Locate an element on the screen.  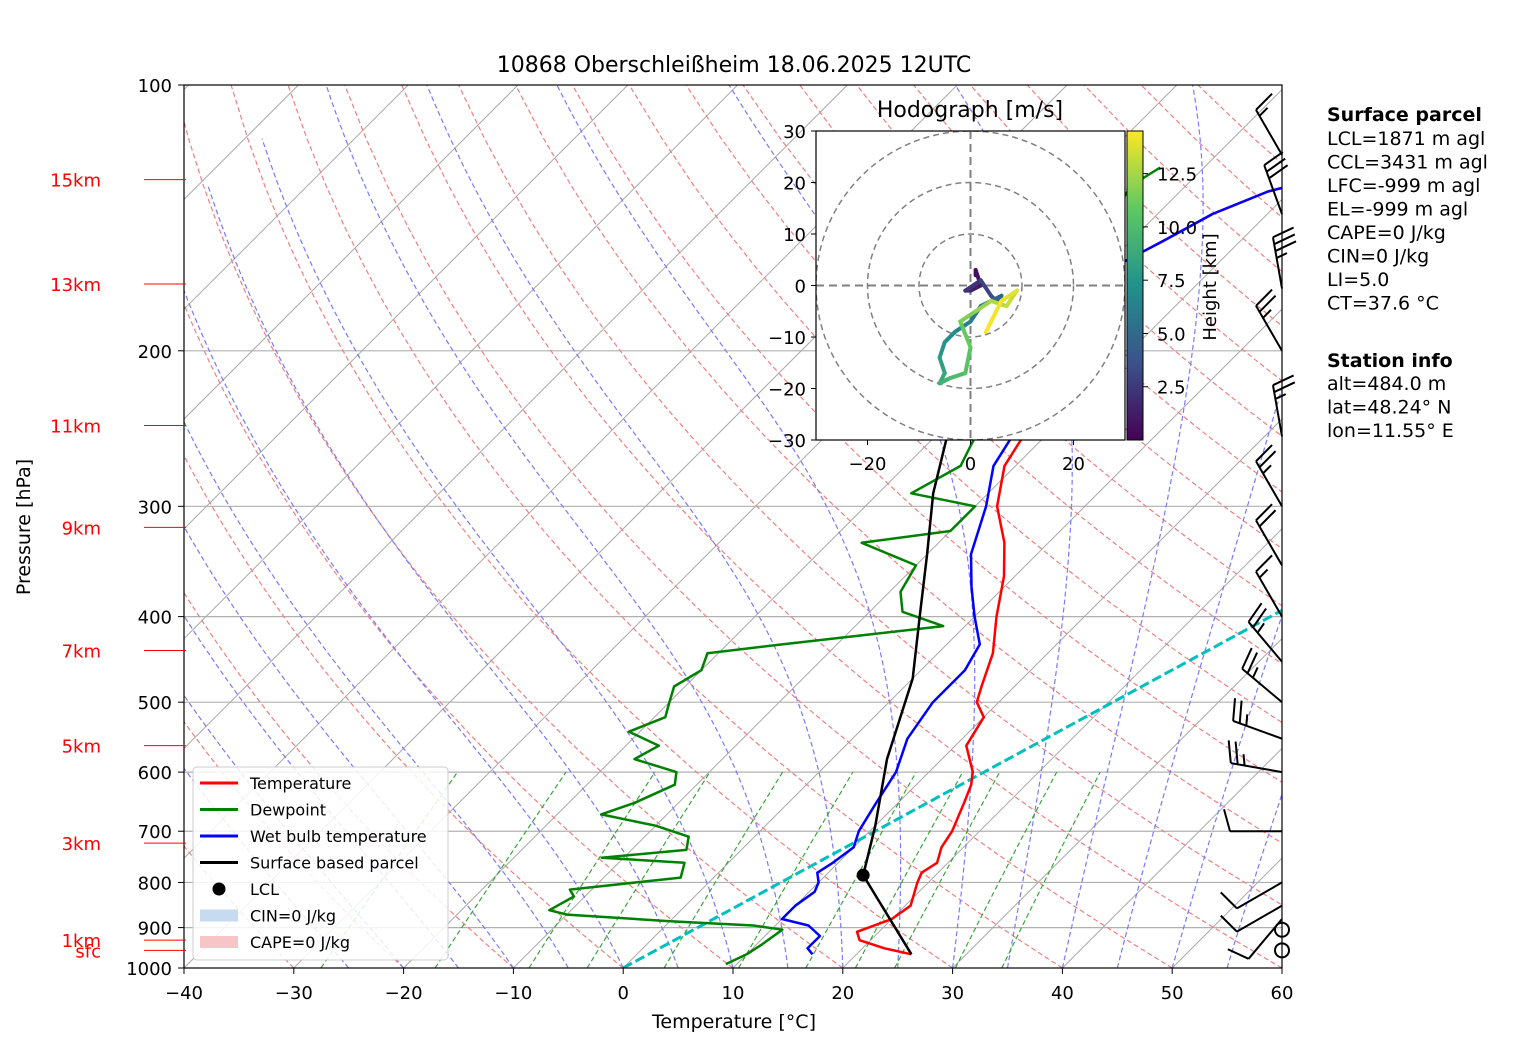
y-tick-label: 700 is located at coordinates (155, 832).